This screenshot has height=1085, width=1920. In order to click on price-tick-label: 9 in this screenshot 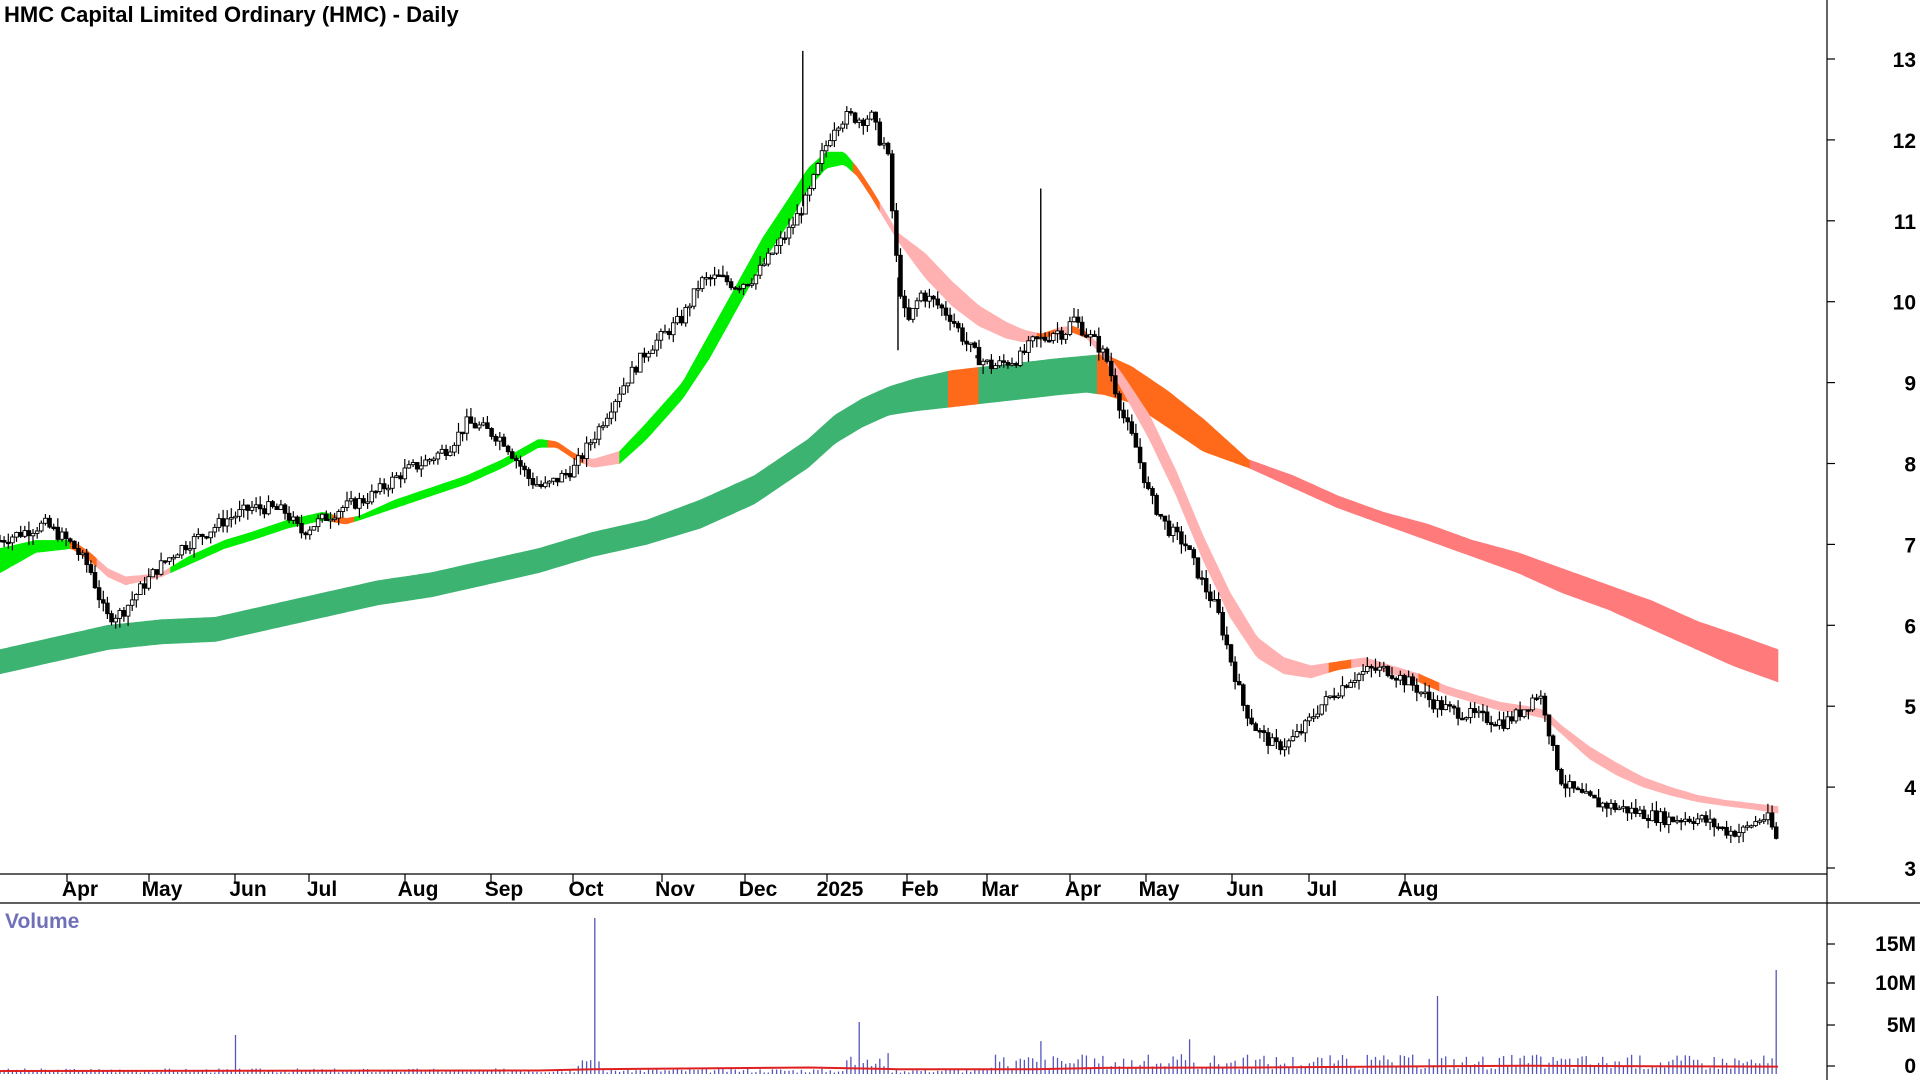, I will do `click(1910, 384)`.